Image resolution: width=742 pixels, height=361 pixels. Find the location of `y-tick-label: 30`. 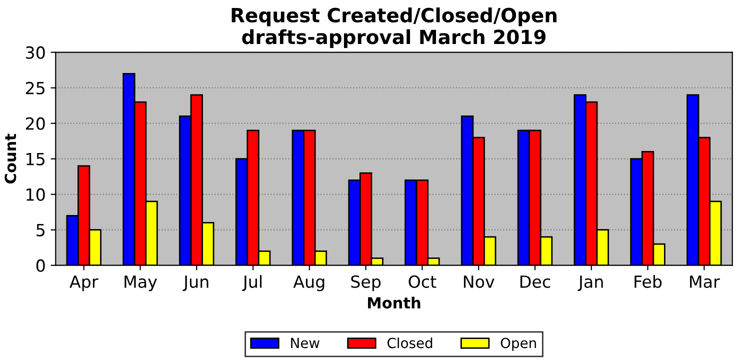

y-tick-label: 30 is located at coordinates (35, 52).